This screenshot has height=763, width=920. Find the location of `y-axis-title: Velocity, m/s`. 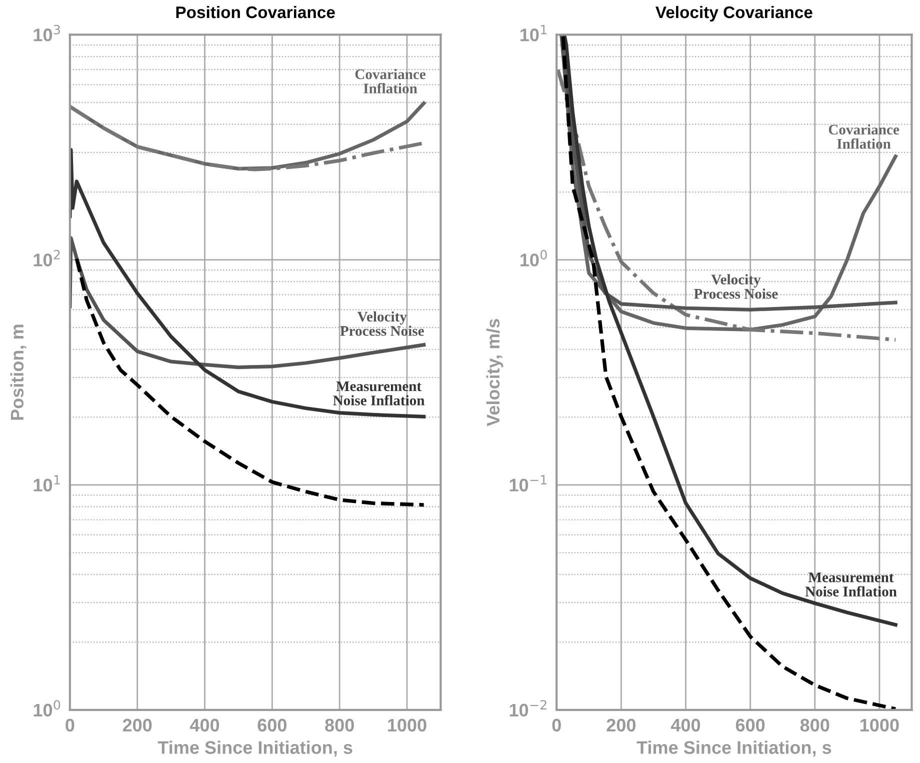

y-axis-title: Velocity, m/s is located at coordinates (495, 372).